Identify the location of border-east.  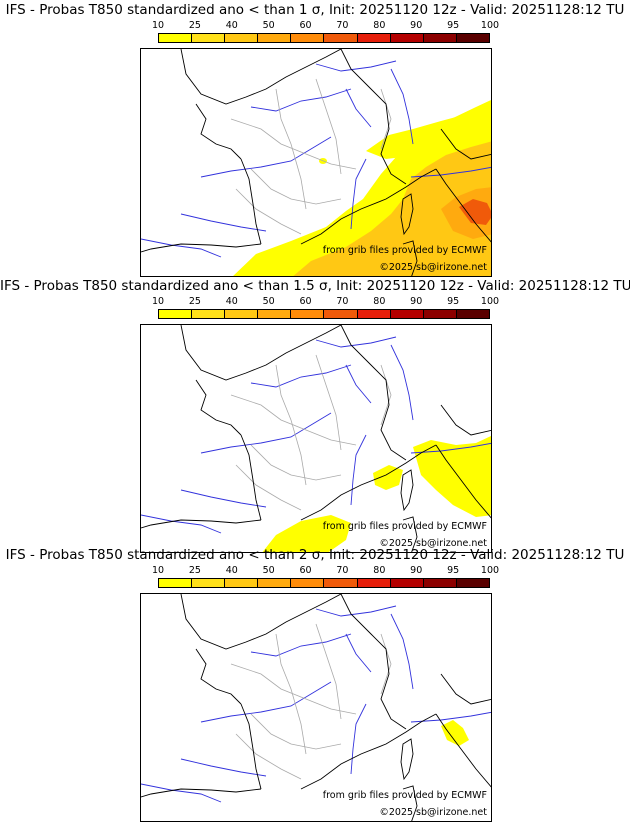
(373, 117).